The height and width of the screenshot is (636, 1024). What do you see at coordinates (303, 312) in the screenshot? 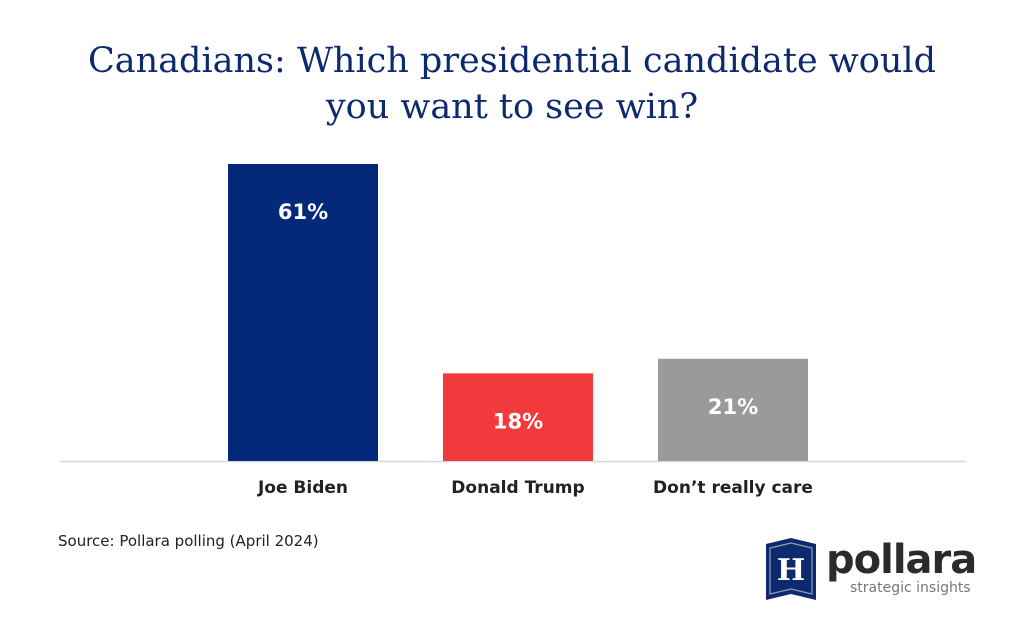
I see `bar-joe-biden` at bounding box center [303, 312].